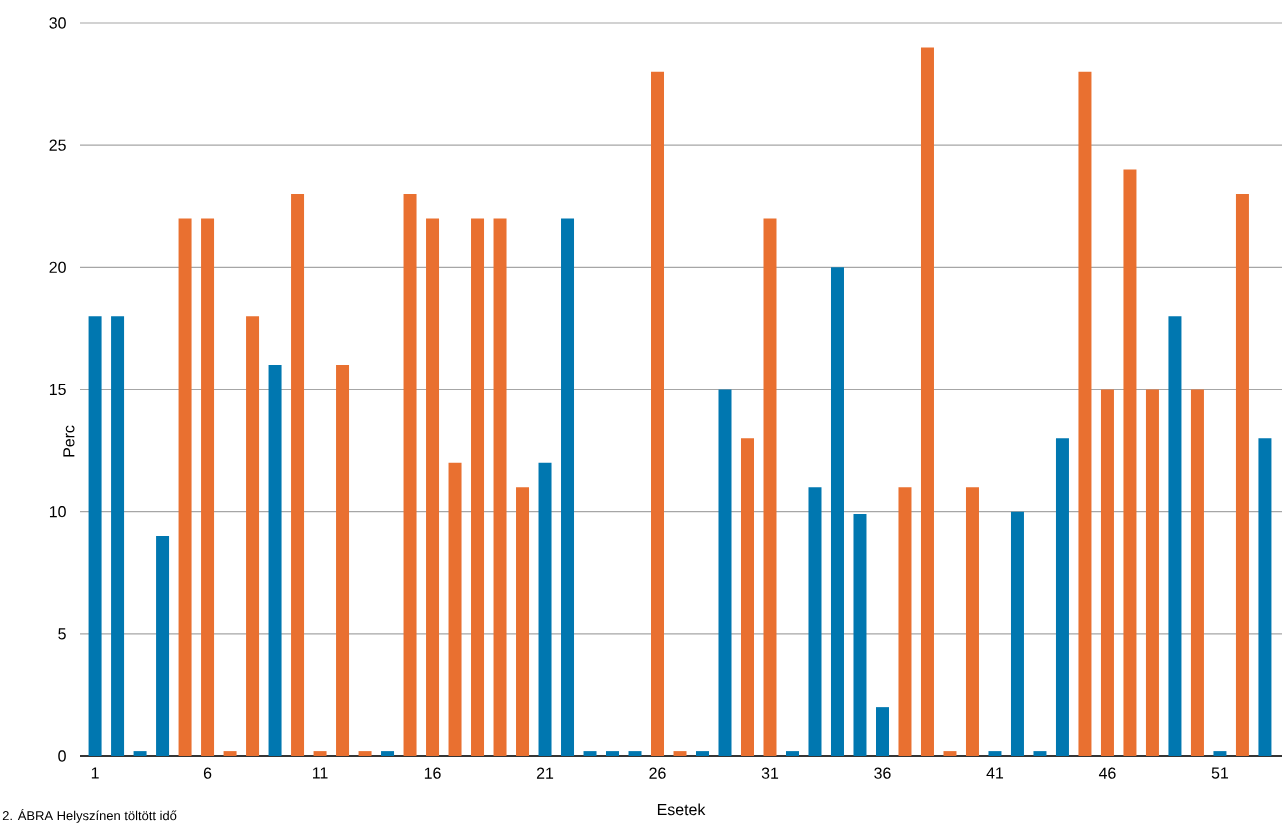 The image size is (1282, 827). I want to click on text: 2. ÁBRA Helyszínen töltött idő, so click(89, 815).